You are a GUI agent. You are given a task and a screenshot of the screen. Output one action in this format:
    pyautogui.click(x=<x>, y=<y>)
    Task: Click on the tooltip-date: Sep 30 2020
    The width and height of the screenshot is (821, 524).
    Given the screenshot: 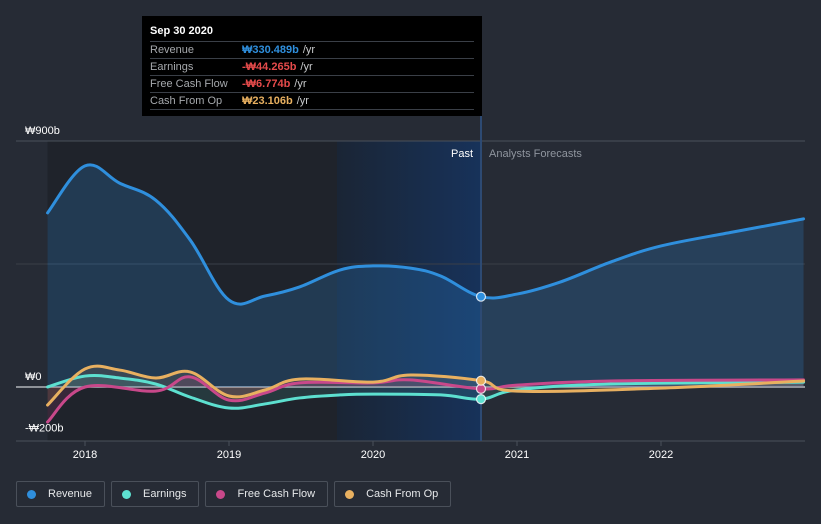 What is the action you would take?
    pyautogui.click(x=312, y=33)
    